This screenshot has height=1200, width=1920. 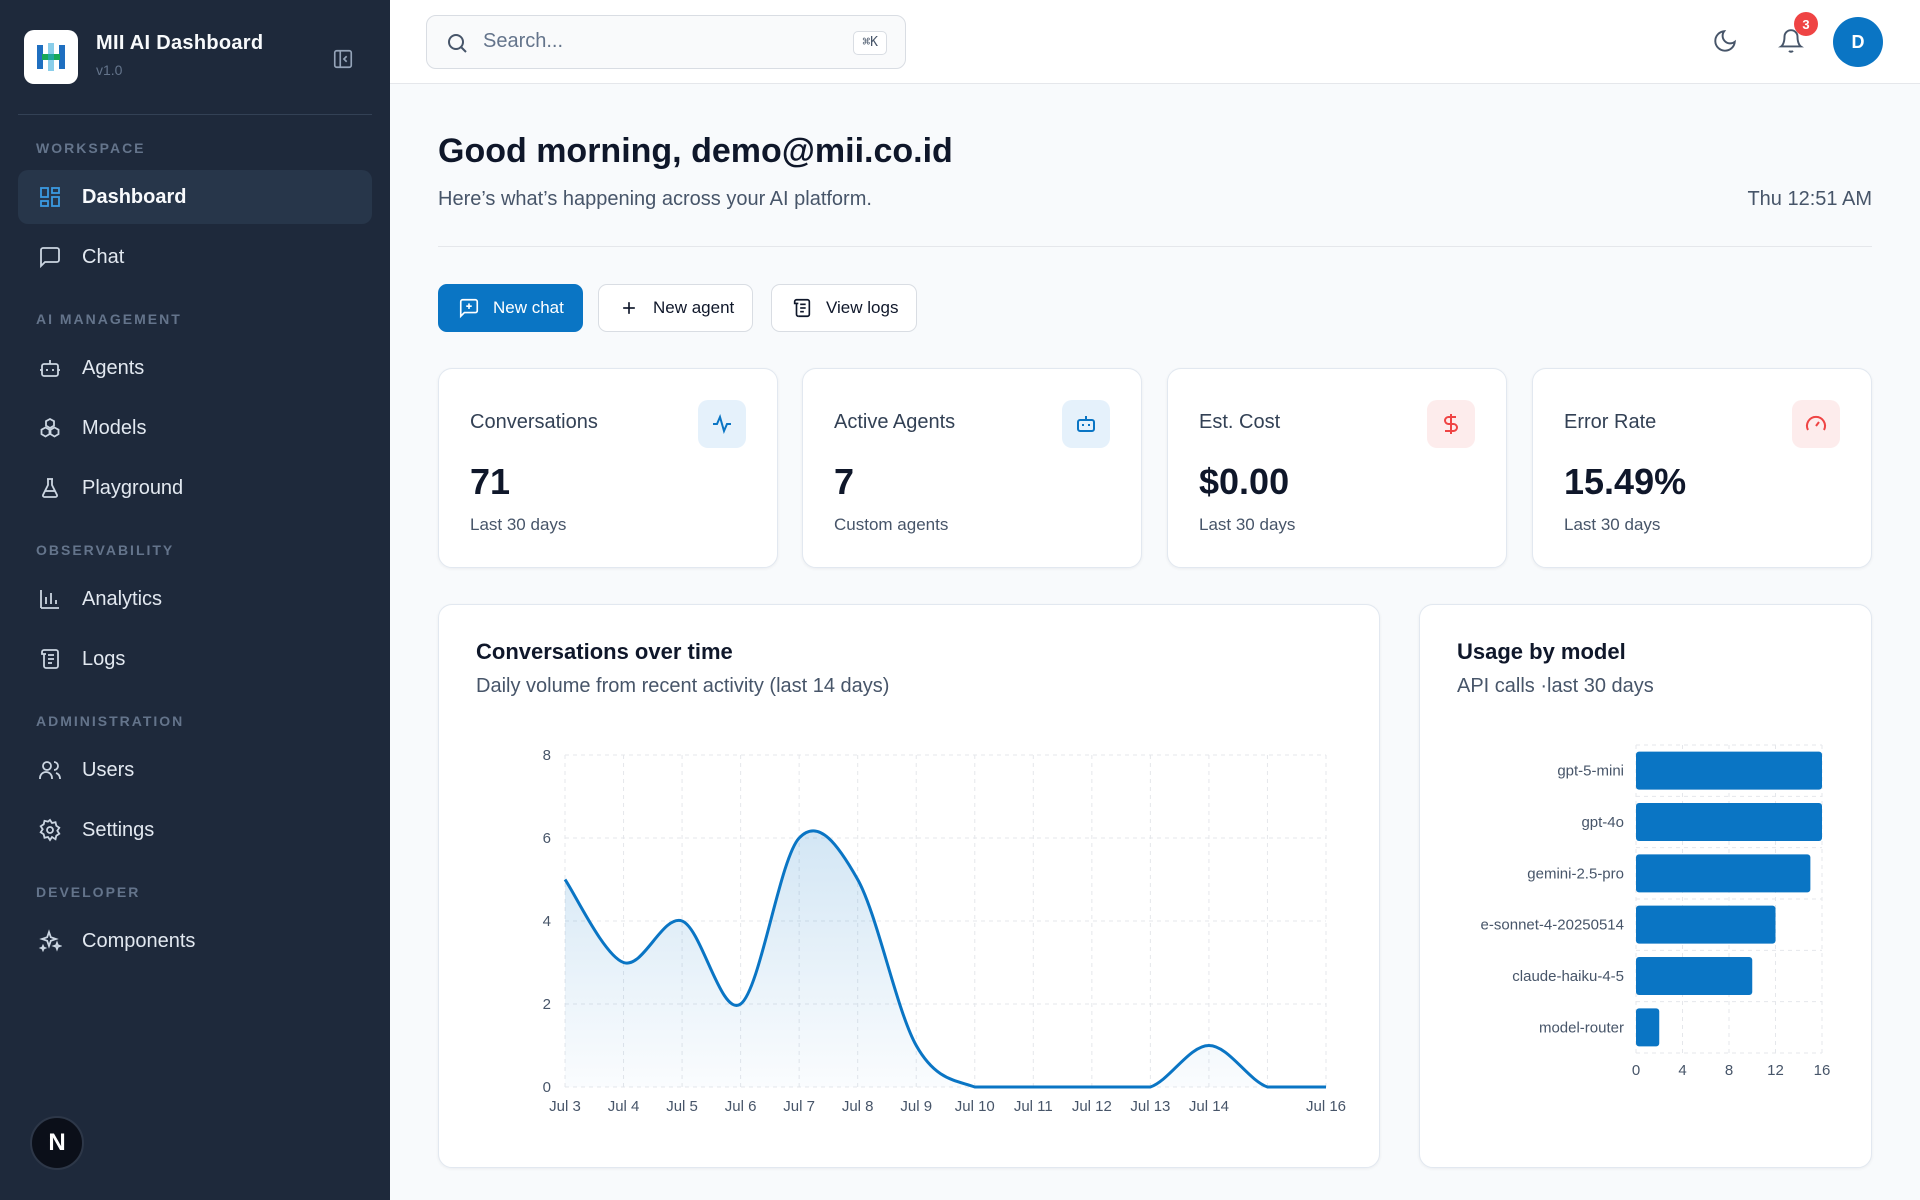 I want to click on notification-badge: 3, so click(x=1806, y=24).